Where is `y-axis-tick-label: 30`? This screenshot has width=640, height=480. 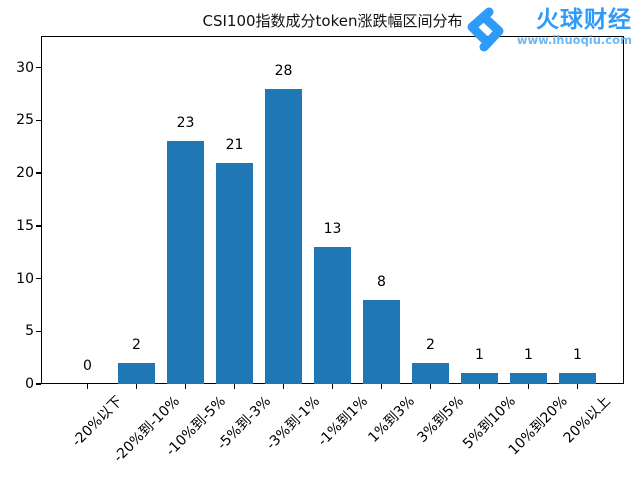 y-axis-tick-label: 30 is located at coordinates (25, 67).